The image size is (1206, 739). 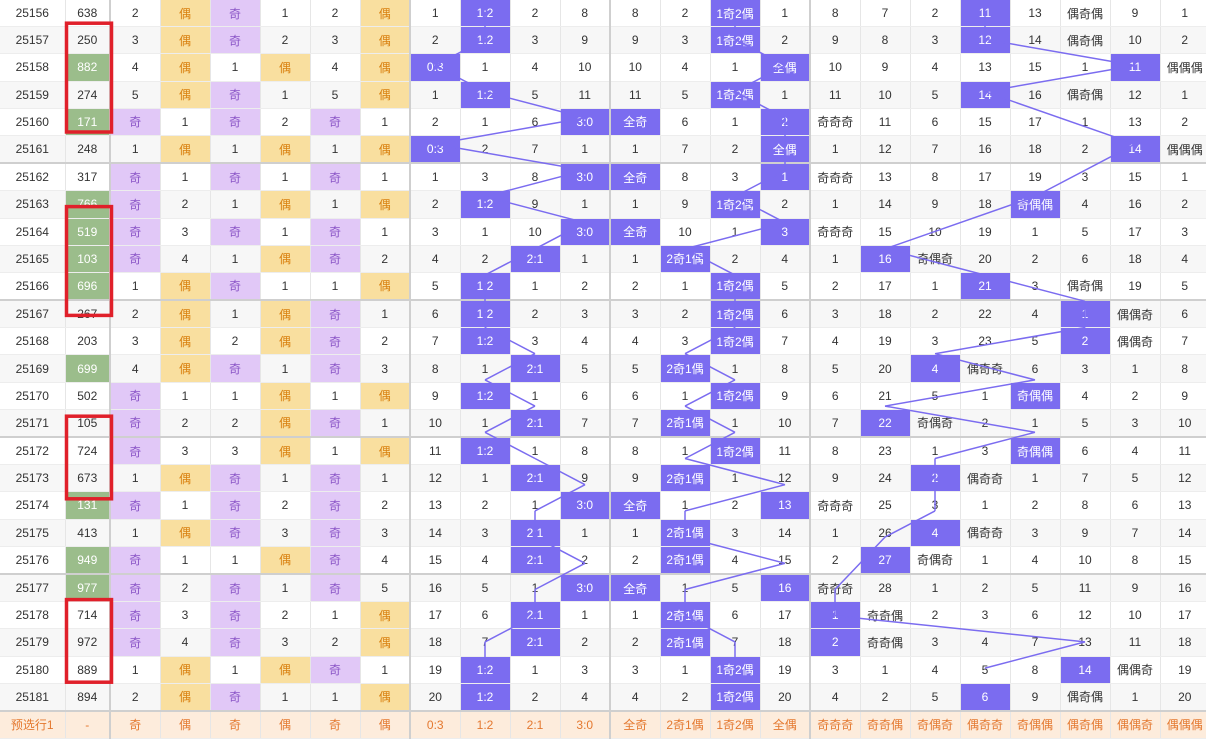 What do you see at coordinates (785, 560) in the screenshot?
I see `all-even-cell: 15` at bounding box center [785, 560].